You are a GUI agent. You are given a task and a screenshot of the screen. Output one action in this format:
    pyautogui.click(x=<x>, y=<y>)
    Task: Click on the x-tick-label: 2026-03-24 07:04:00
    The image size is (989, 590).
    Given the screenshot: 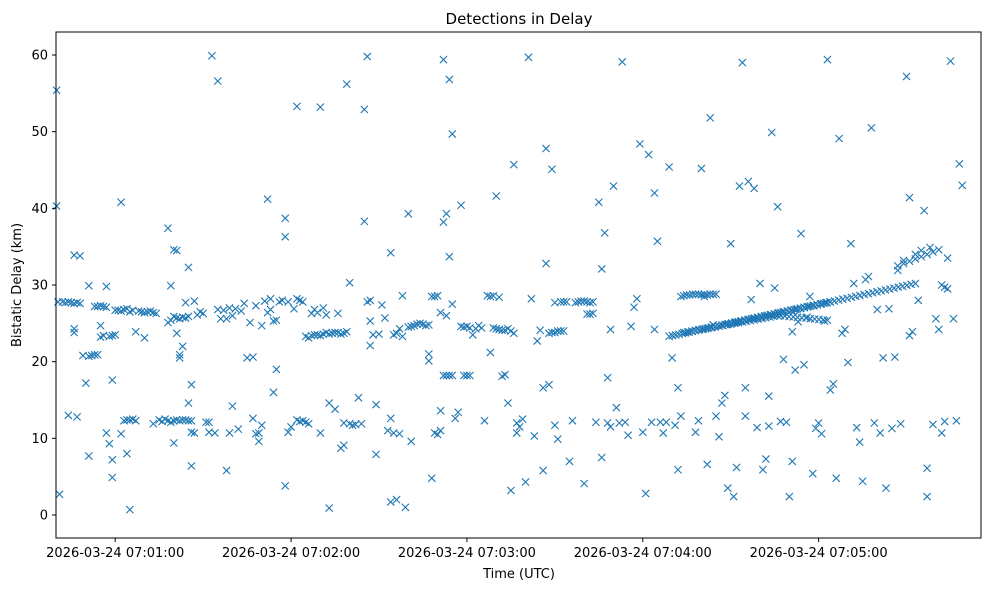 What is the action you would take?
    pyautogui.click(x=643, y=553)
    